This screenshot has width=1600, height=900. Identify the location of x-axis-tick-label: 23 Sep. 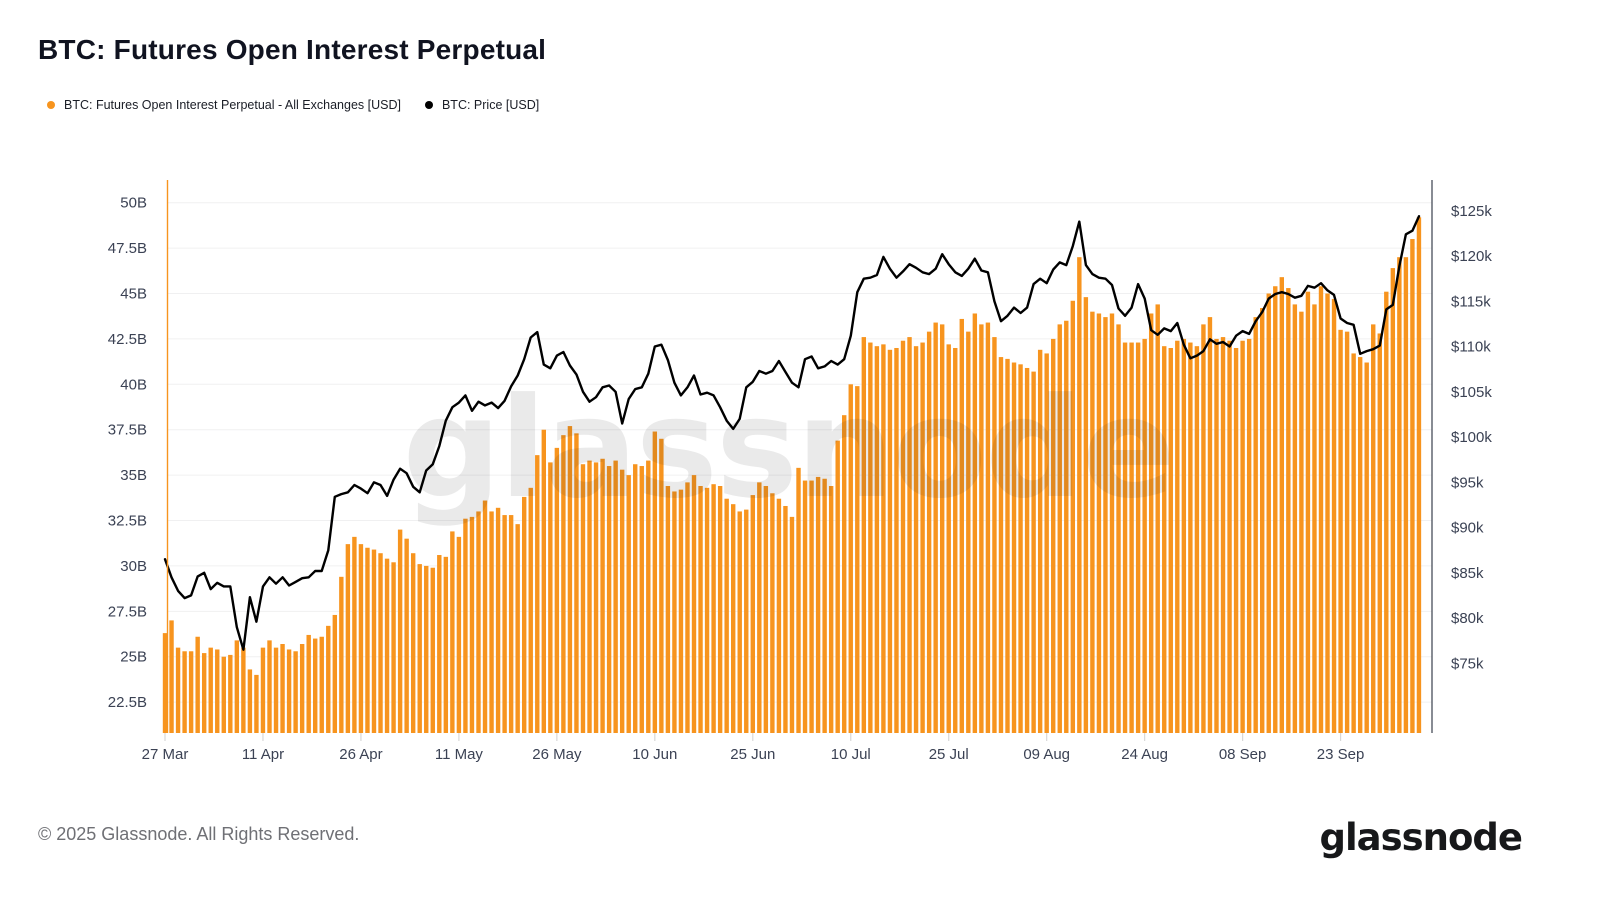
(1341, 754).